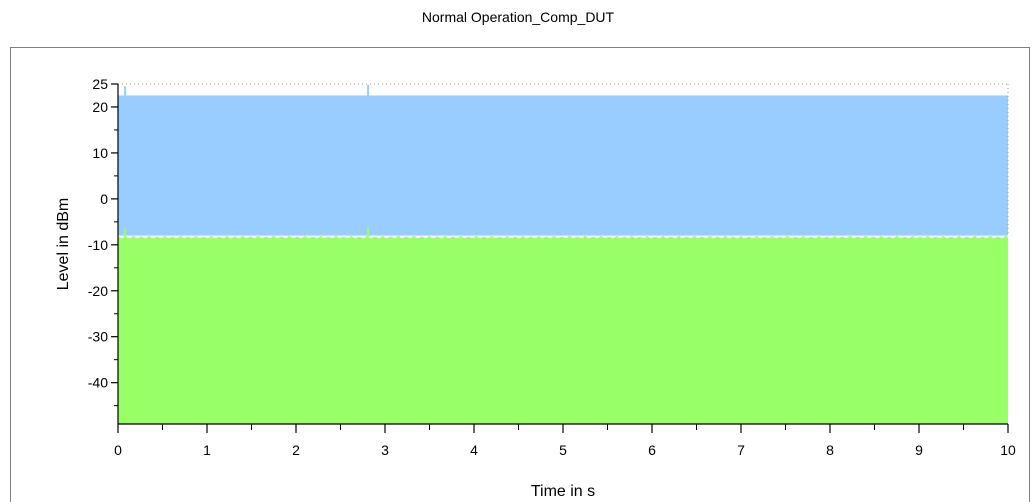  What do you see at coordinates (98, 383) in the screenshot?
I see `y-tick-label: -40` at bounding box center [98, 383].